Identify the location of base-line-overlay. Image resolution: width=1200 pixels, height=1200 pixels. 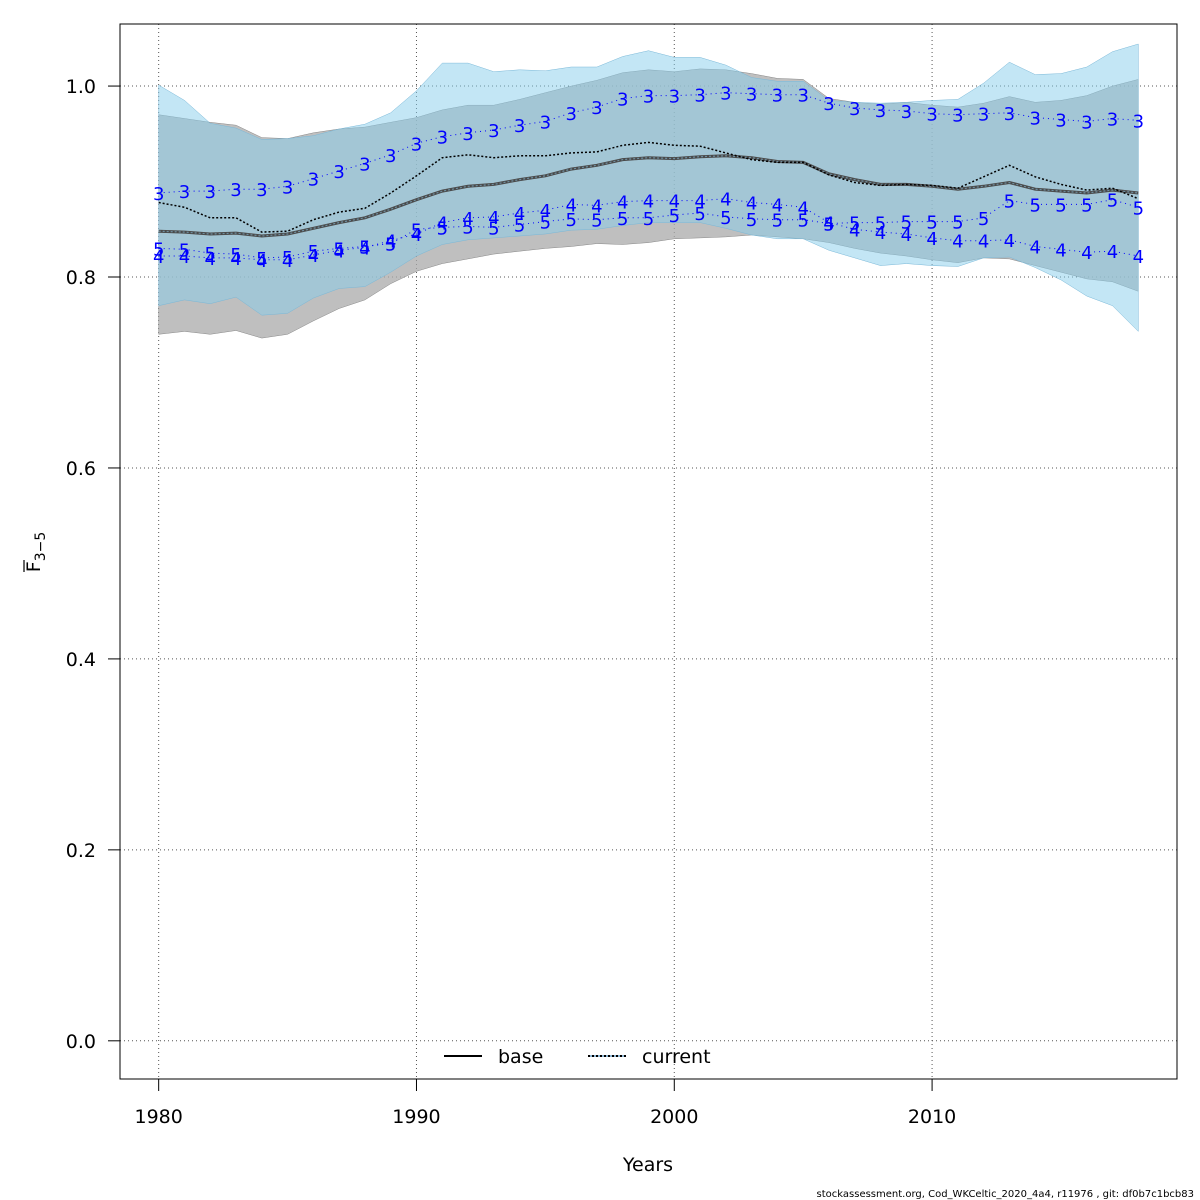
(648, 196).